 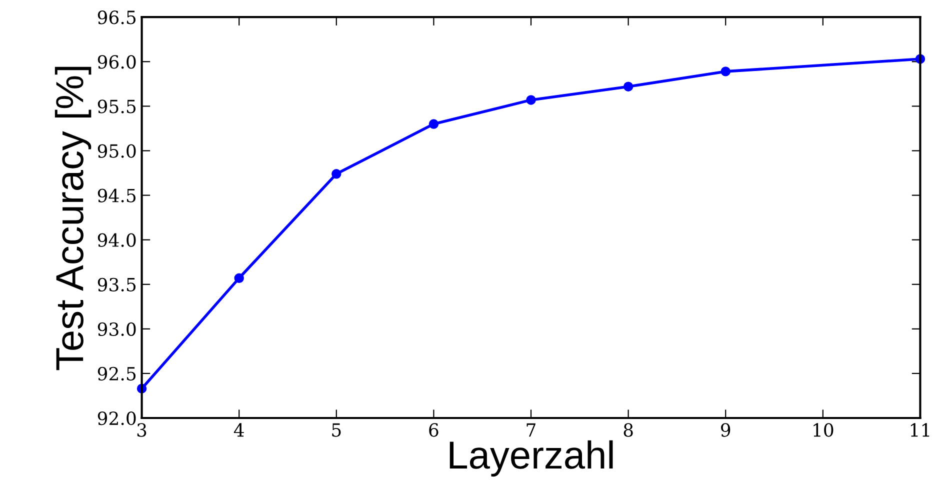 I want to click on y-tick-label: 96.5, so click(x=117, y=17).